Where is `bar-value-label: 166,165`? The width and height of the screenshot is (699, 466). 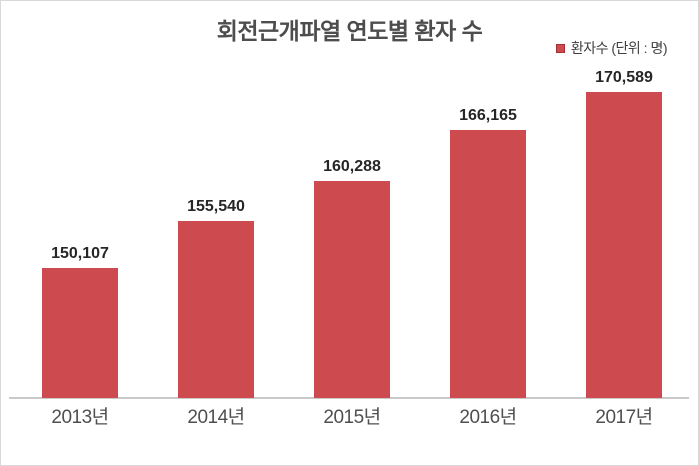 bar-value-label: 166,165 is located at coordinates (488, 115).